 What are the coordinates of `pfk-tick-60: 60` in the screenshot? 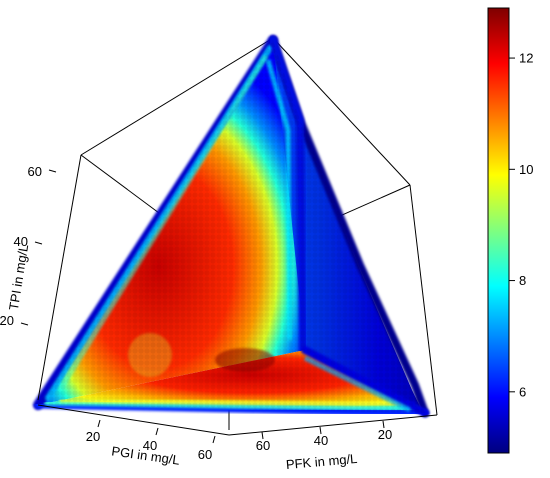 It's located at (263, 445).